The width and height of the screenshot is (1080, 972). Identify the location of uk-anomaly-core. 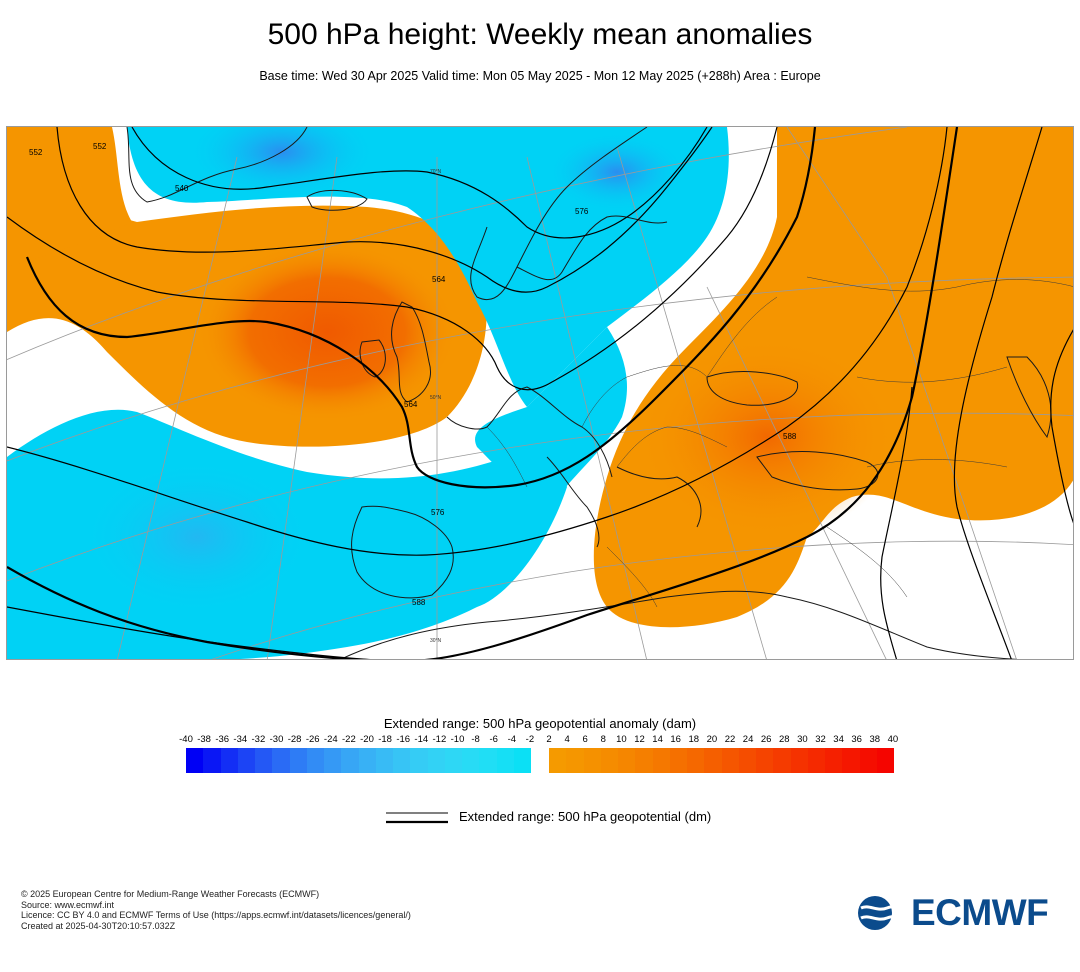
(327, 332).